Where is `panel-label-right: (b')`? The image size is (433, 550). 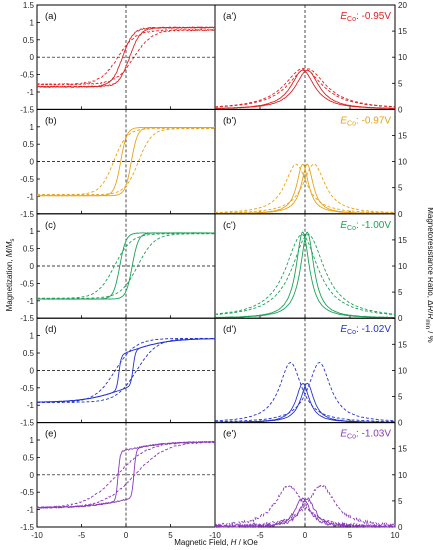
panel-label-right: (b') is located at coordinates (229, 120).